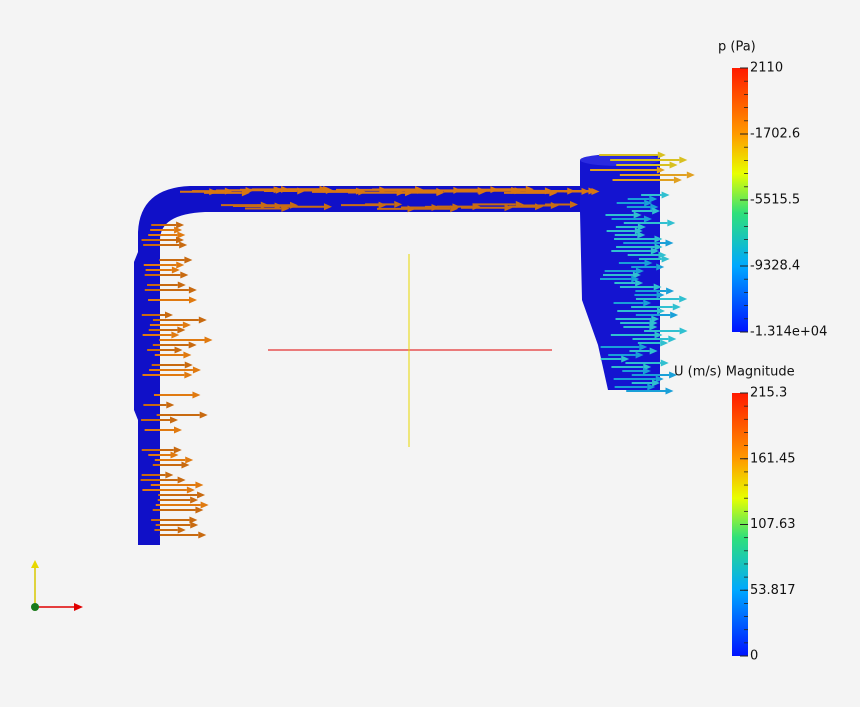 This screenshot has width=860, height=707. Describe the element at coordinates (35, 607) in the screenshot. I see `triad-origin` at that location.